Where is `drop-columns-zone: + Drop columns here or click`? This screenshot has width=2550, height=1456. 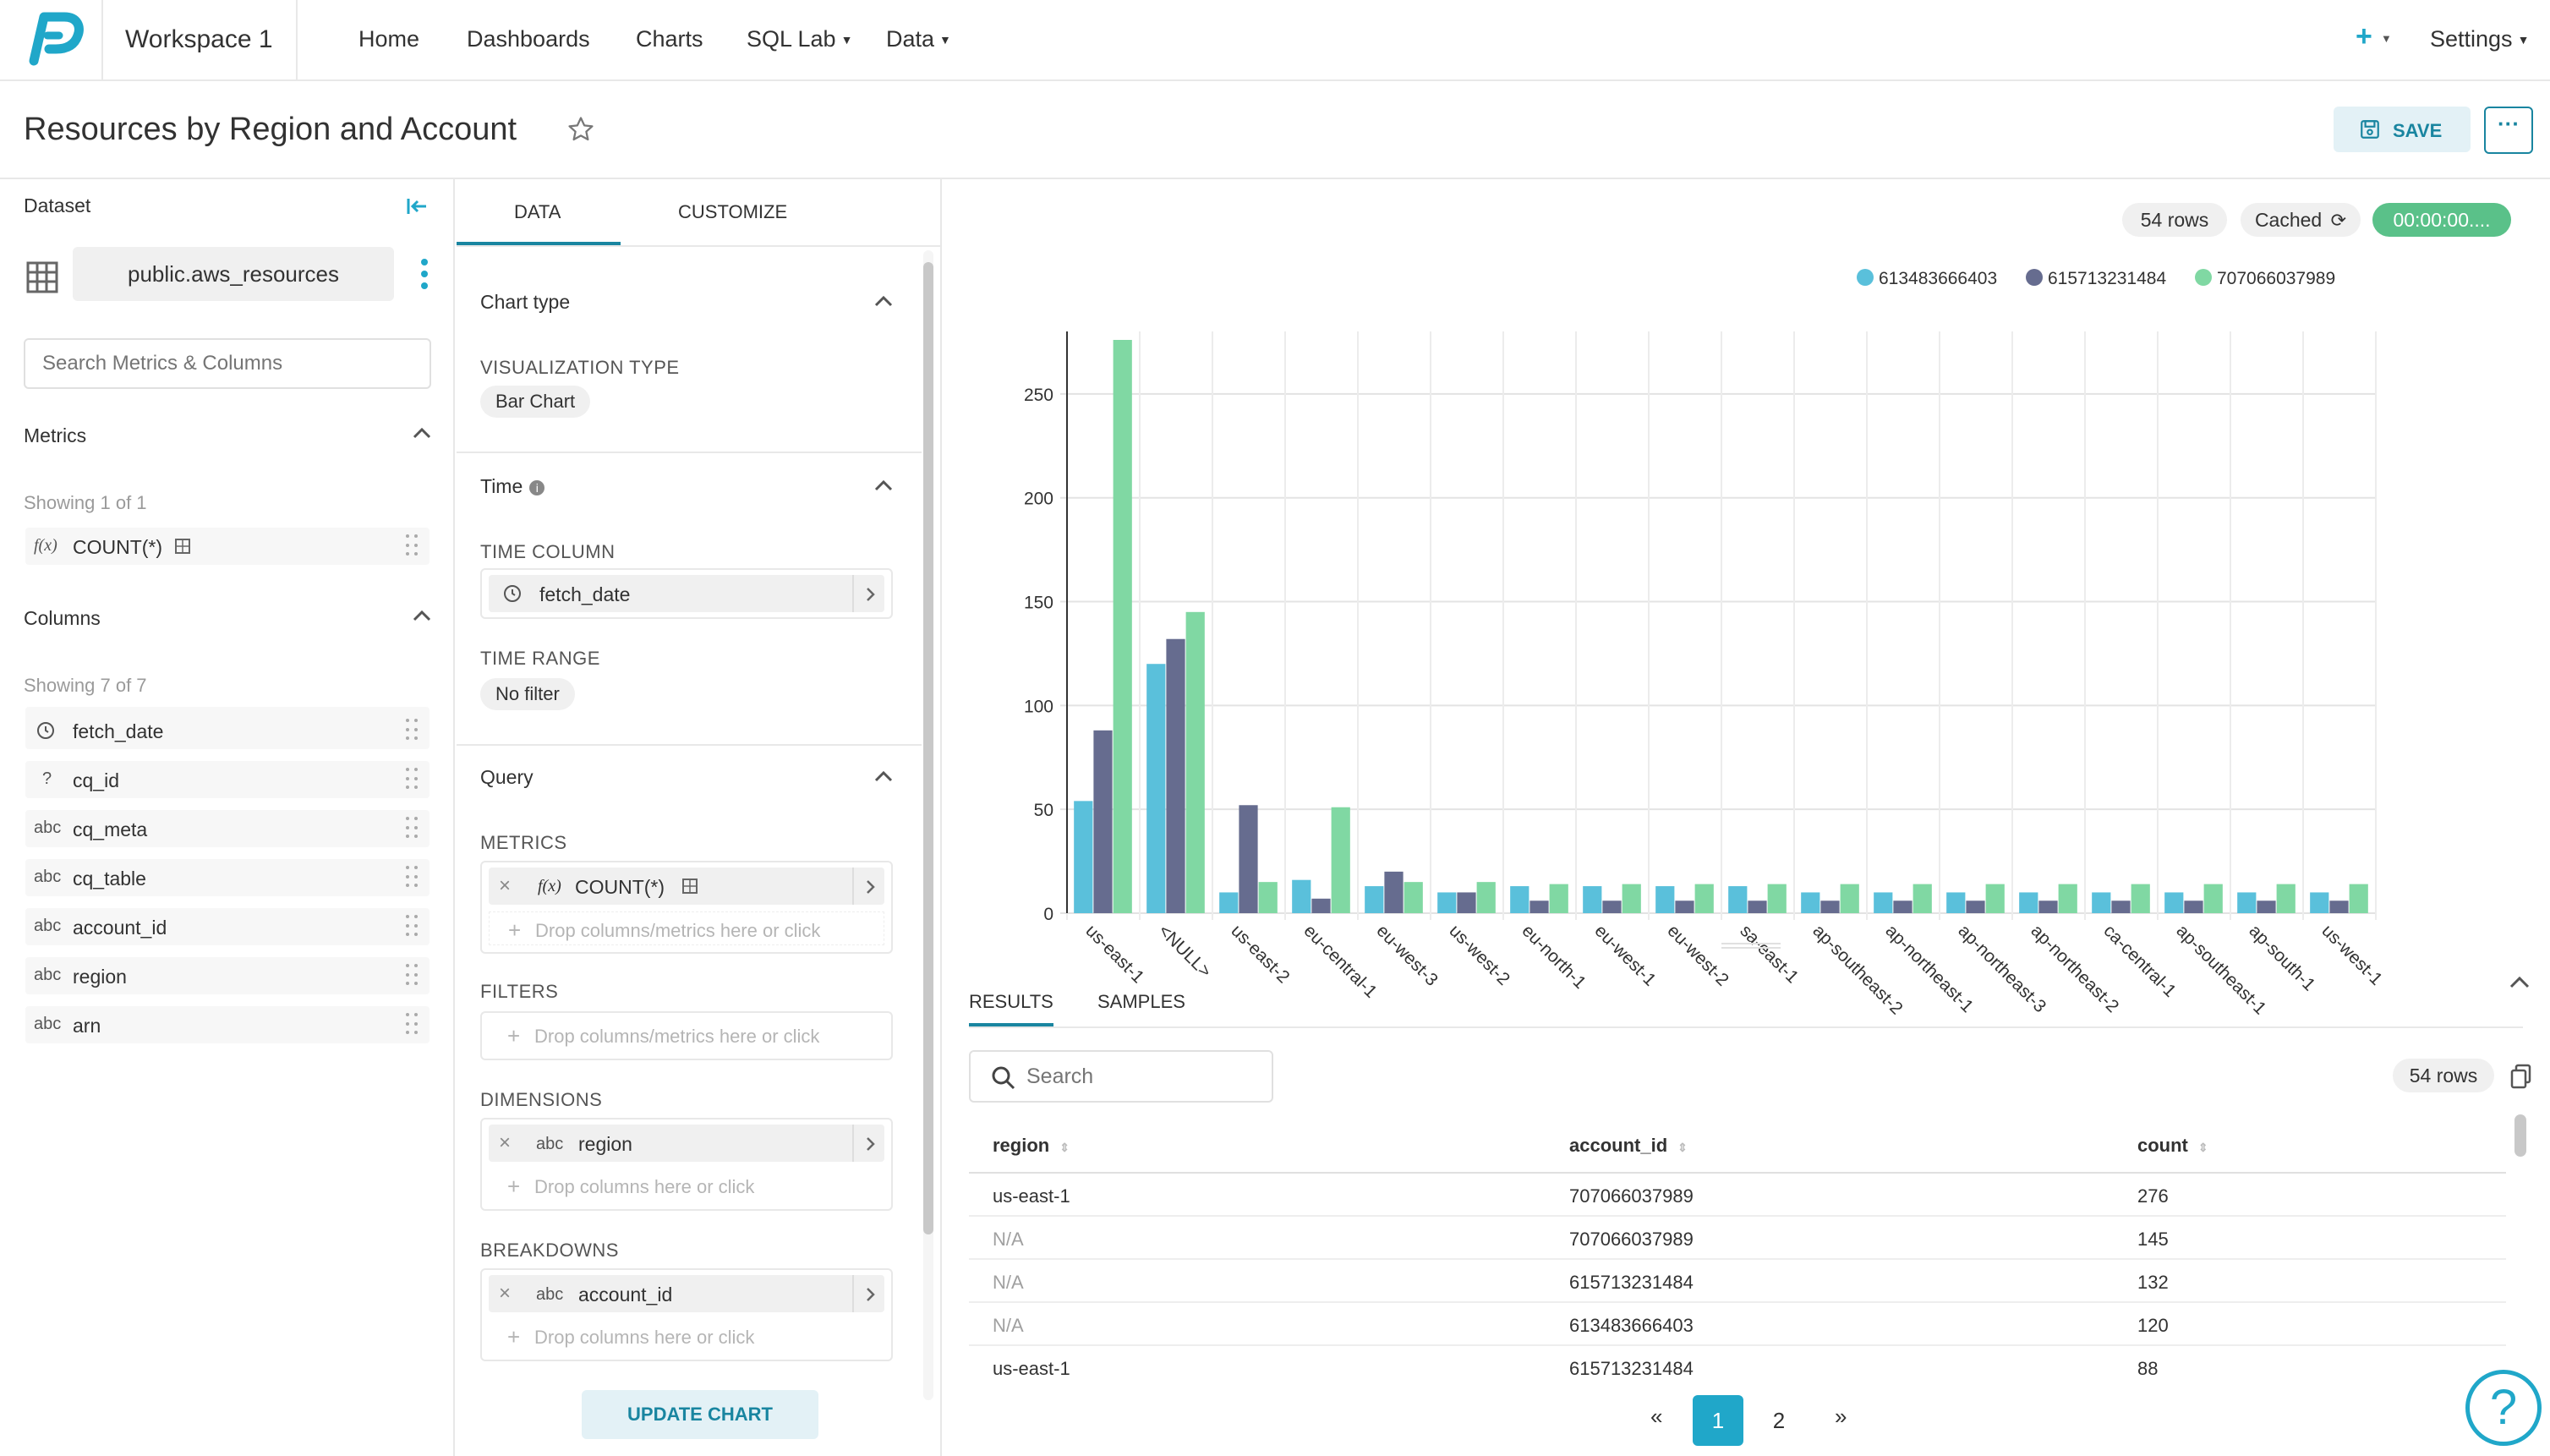
drop-columns-zone: + Drop columns here or click is located at coordinates (631, 1186).